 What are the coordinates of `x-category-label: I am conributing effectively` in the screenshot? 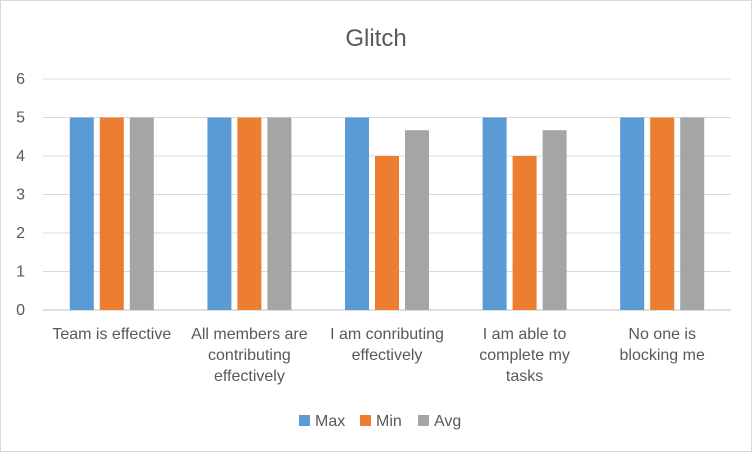 It's located at (387, 345).